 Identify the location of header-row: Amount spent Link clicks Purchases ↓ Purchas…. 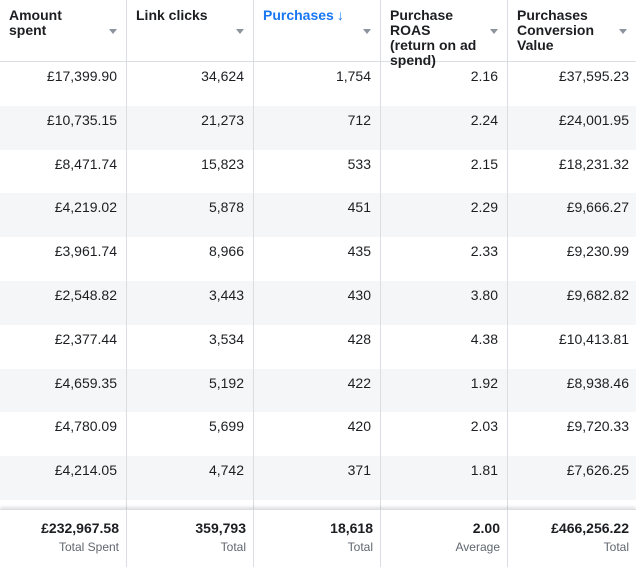
(318, 34).